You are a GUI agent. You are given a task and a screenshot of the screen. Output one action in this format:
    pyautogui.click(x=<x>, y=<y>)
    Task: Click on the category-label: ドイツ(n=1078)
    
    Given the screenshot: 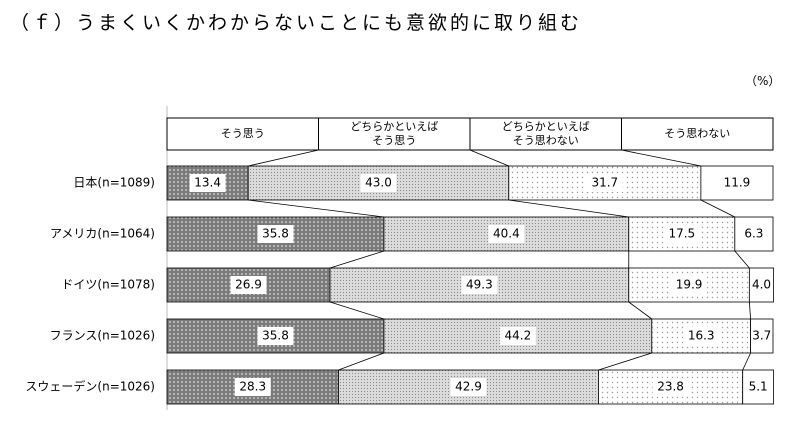 What is the action you would take?
    pyautogui.click(x=108, y=285)
    